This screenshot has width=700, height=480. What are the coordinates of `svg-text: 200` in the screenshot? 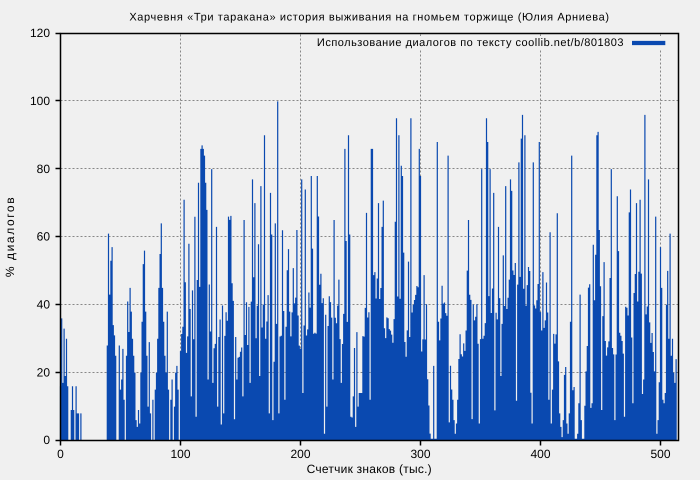 It's located at (300, 454).